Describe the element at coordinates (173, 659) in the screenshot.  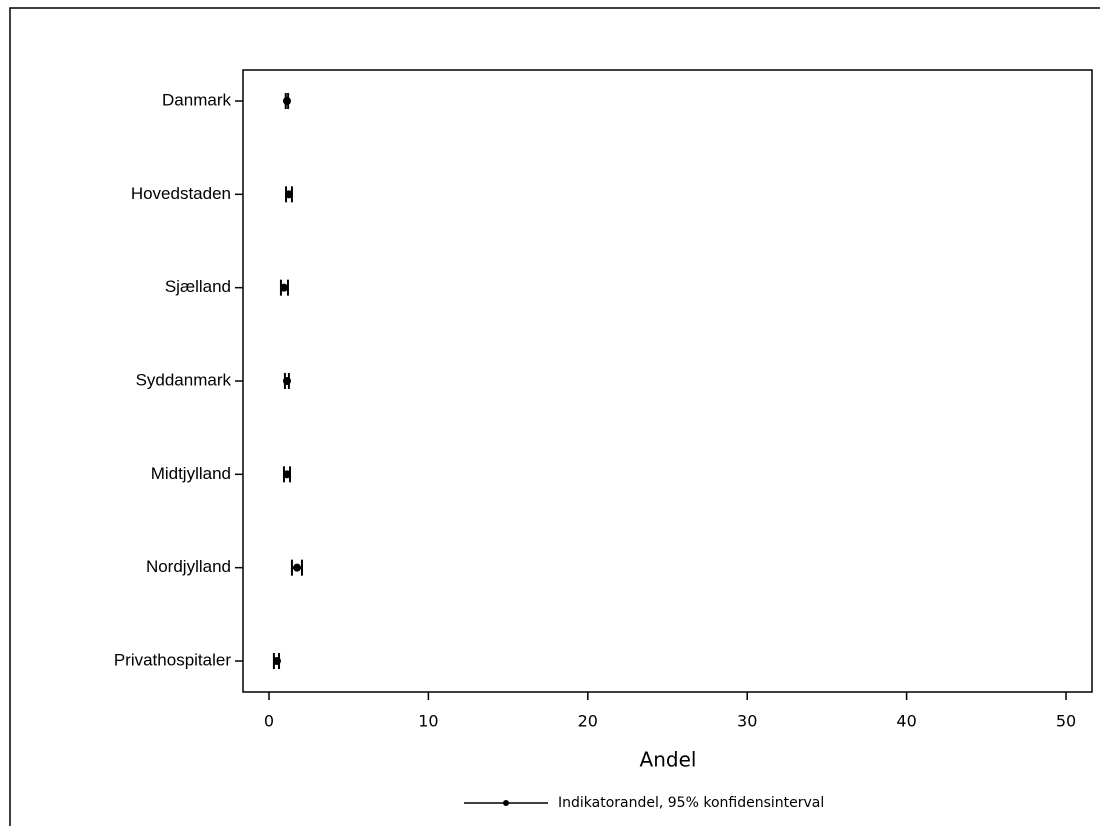
I see `y-tick-label: Privathospitaler` at that location.